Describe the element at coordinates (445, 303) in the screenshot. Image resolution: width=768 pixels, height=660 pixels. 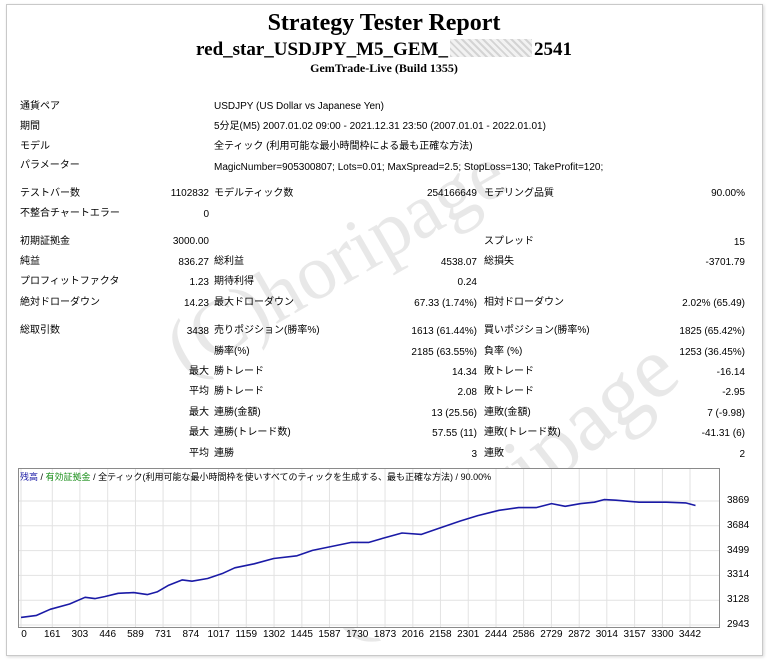
I see `max-dd-value: 67.33 (1.74%)` at that location.